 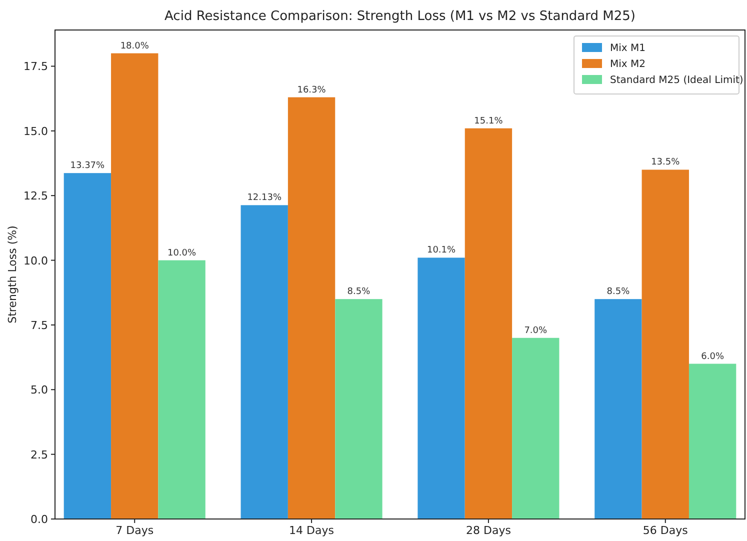 I want to click on data-label: 7.0%, so click(x=536, y=331).